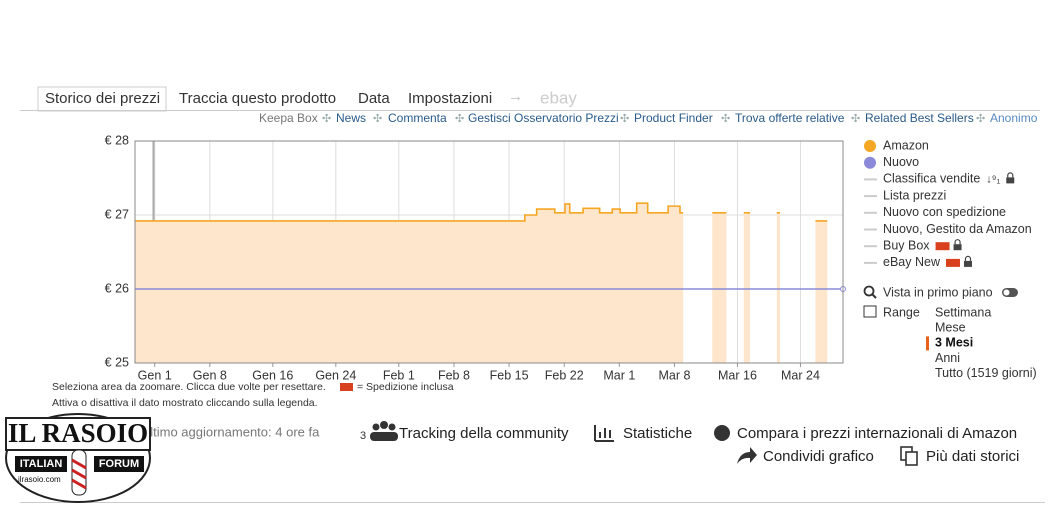 The image size is (1061, 513). I want to click on tab: Storico dei prezzi, so click(102, 98).